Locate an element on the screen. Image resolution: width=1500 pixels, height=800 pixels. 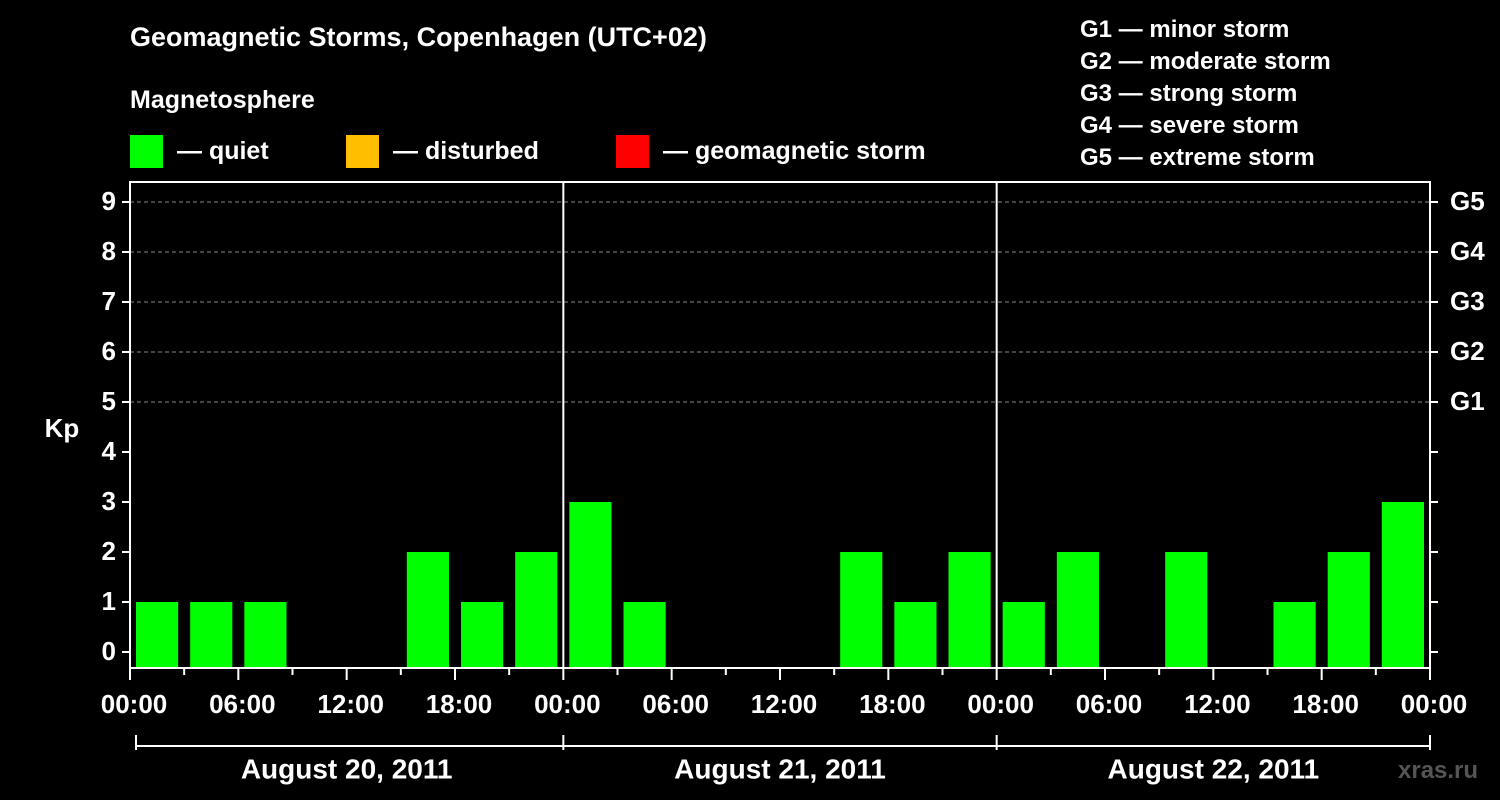
y-tick-label: 9 is located at coordinates (109, 201).